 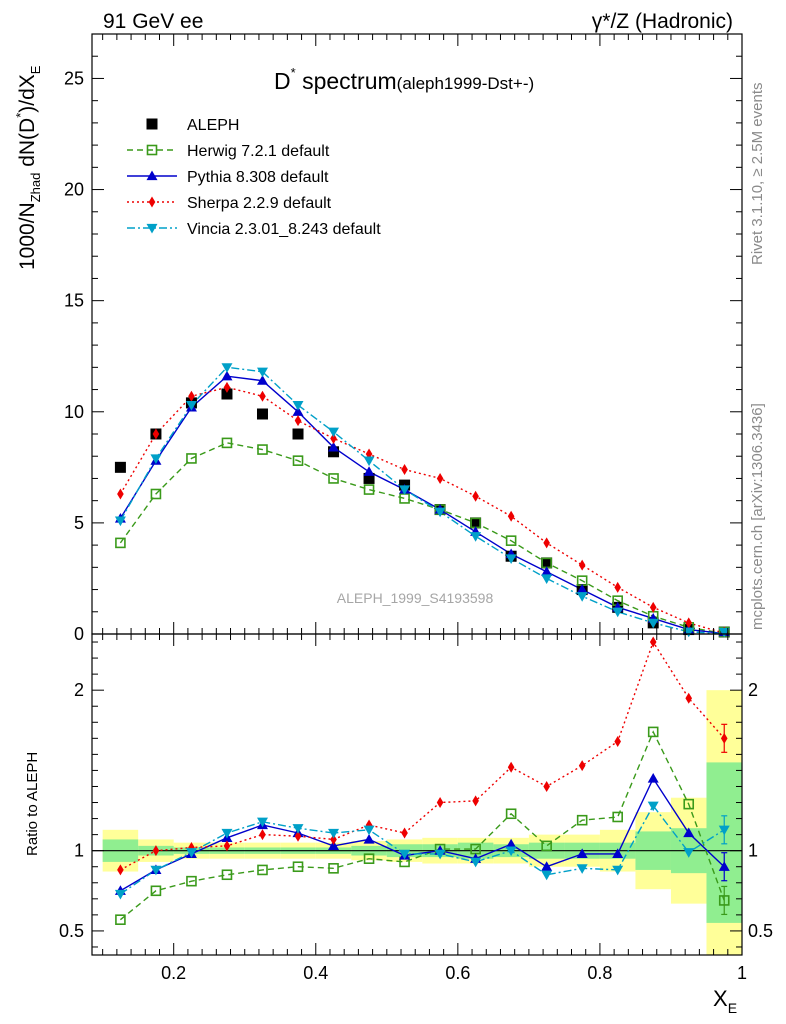 I want to click on y-tick-label: 20, so click(x=74, y=190).